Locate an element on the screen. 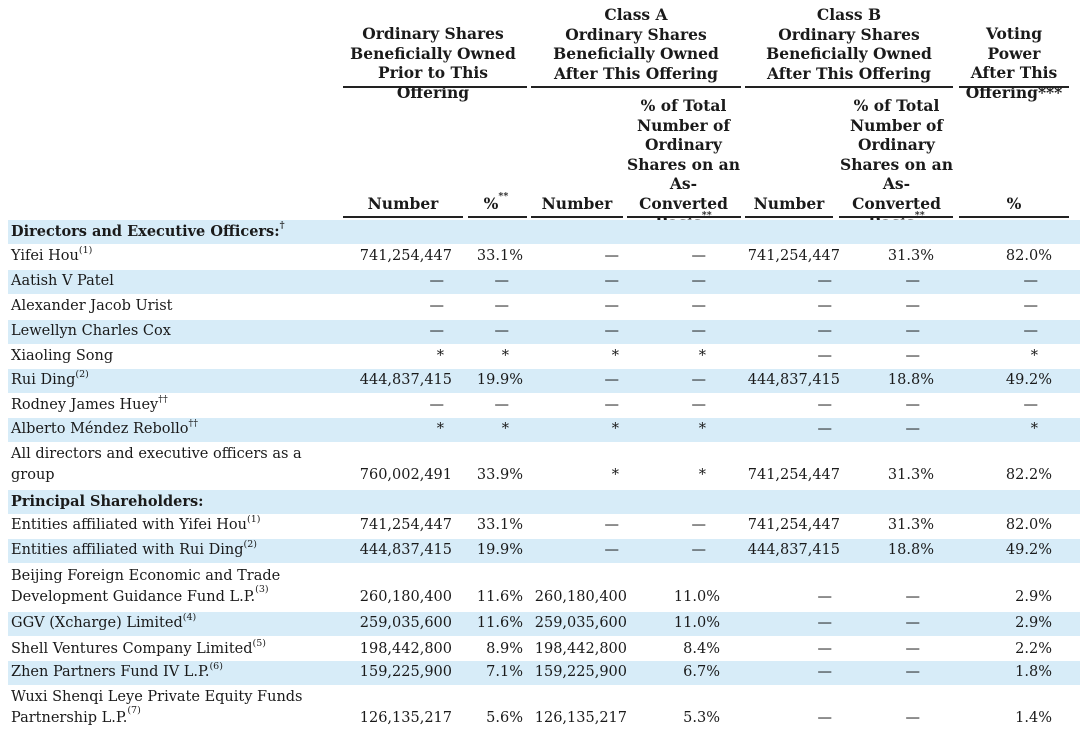 This screenshot has height=749, width=1080. cell-col-3: 126,135,217 is located at coordinates (580, 718).